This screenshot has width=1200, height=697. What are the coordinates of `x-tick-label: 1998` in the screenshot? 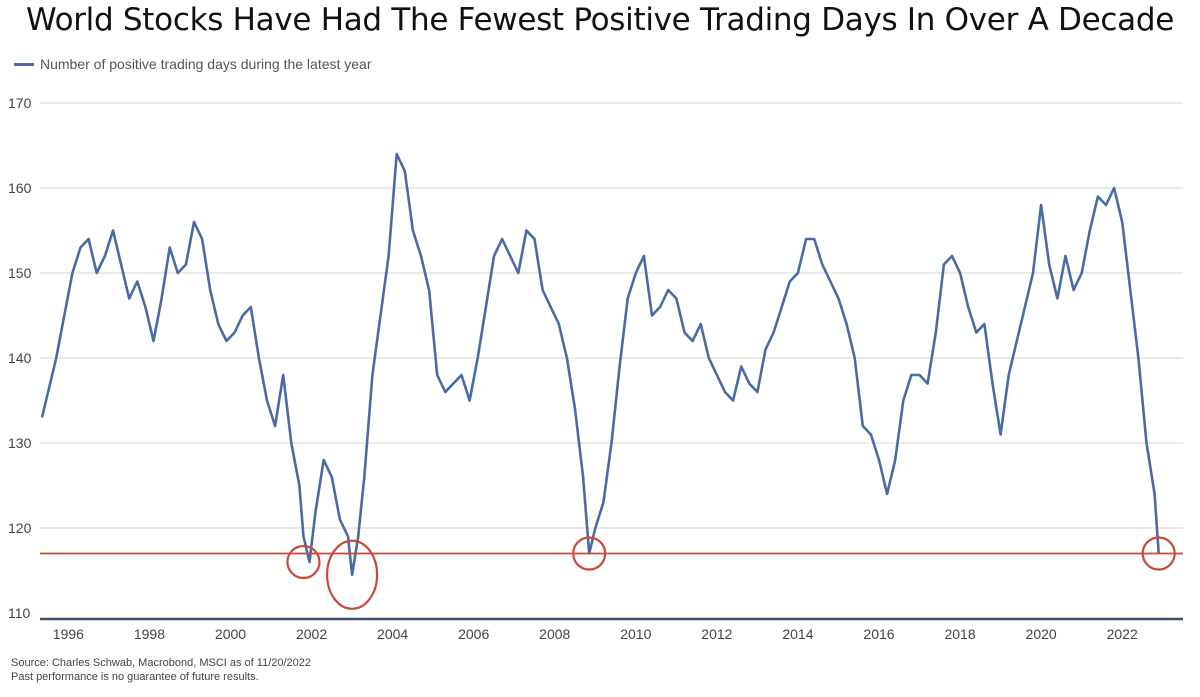 It's located at (149, 634).